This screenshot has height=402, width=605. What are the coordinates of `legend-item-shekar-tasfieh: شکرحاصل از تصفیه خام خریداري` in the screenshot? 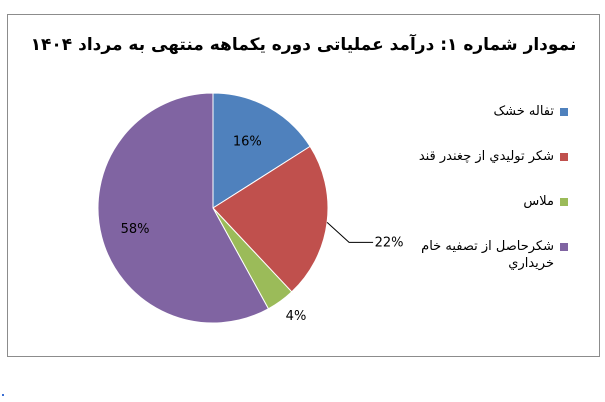 It's located at (478, 255).